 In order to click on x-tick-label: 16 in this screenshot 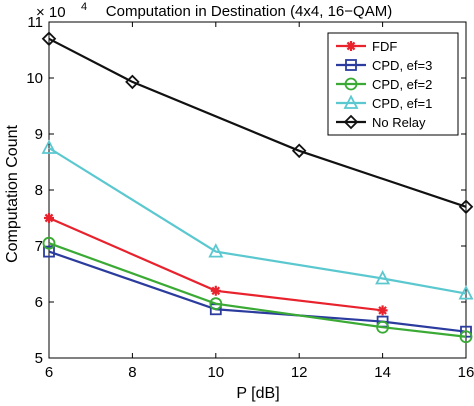, I will do `click(466, 372)`.